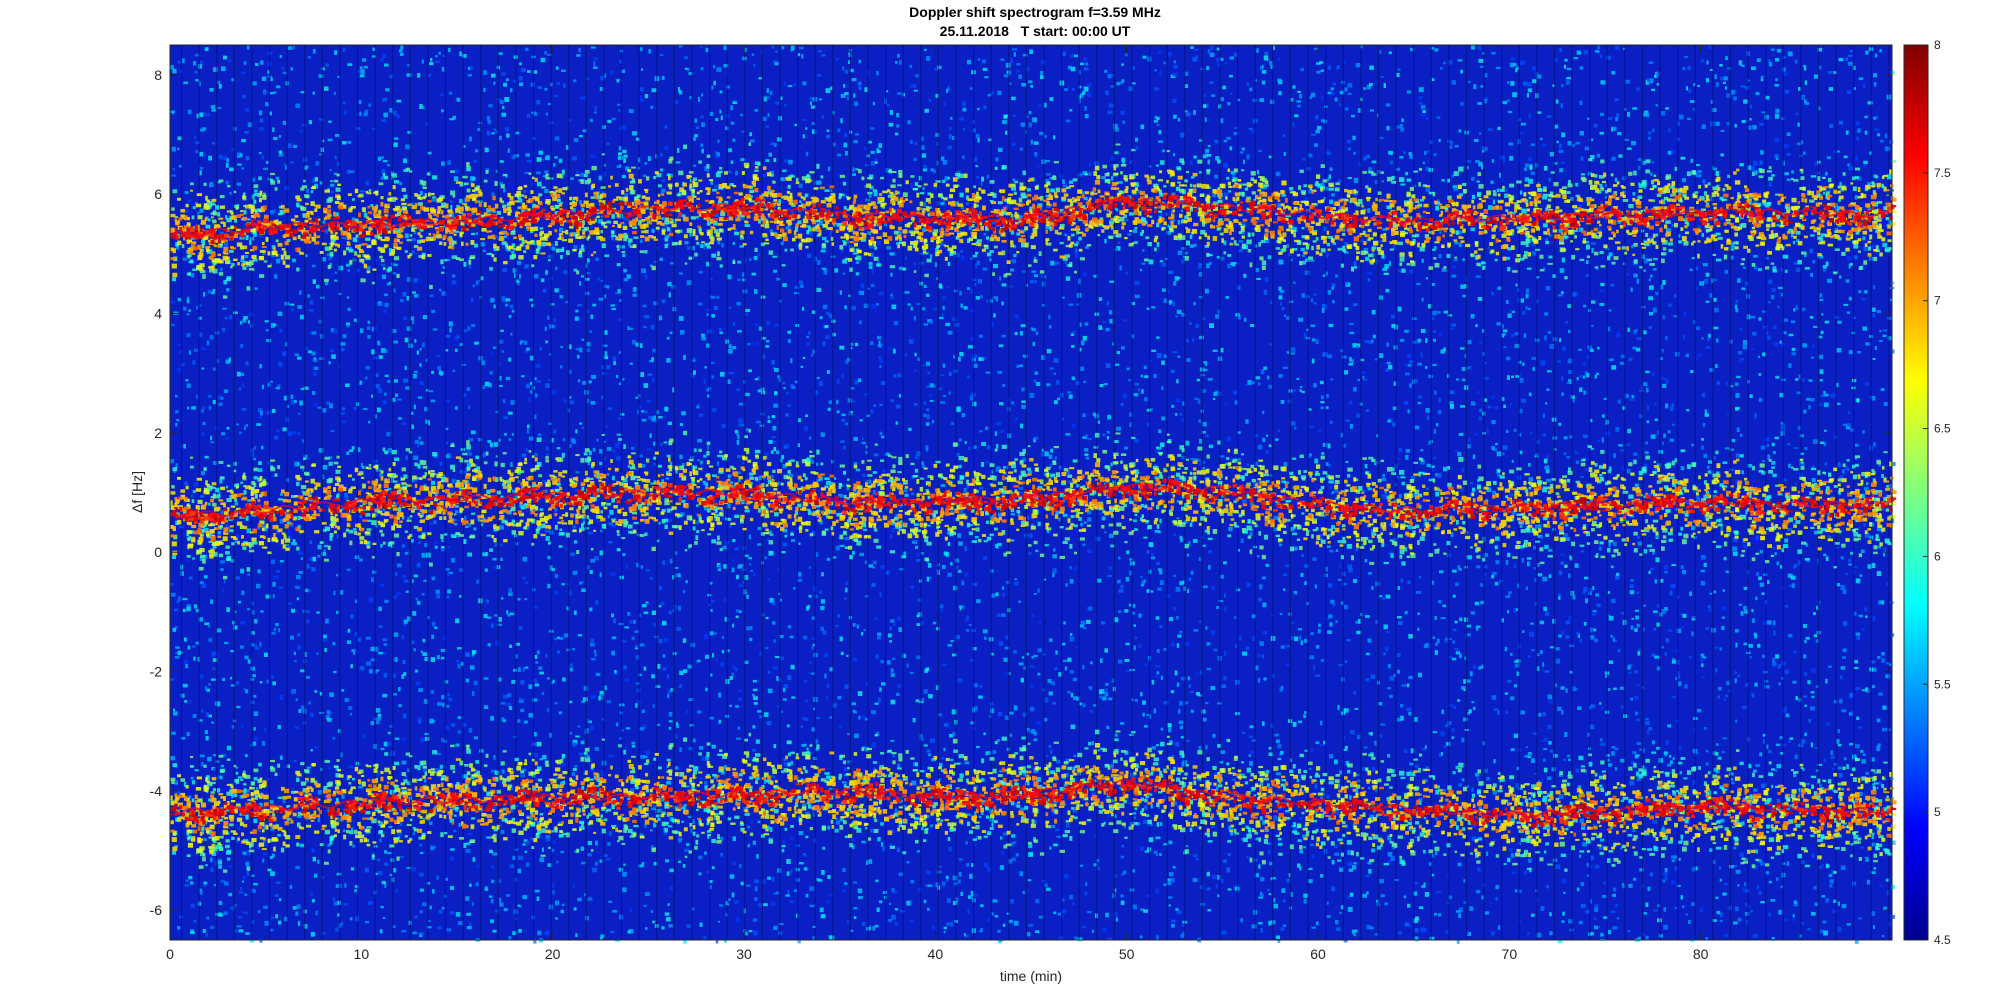  I want to click on colorbar: 4.5 5 5.5 6 6.5 7 7.5 8, so click(1927, 492).